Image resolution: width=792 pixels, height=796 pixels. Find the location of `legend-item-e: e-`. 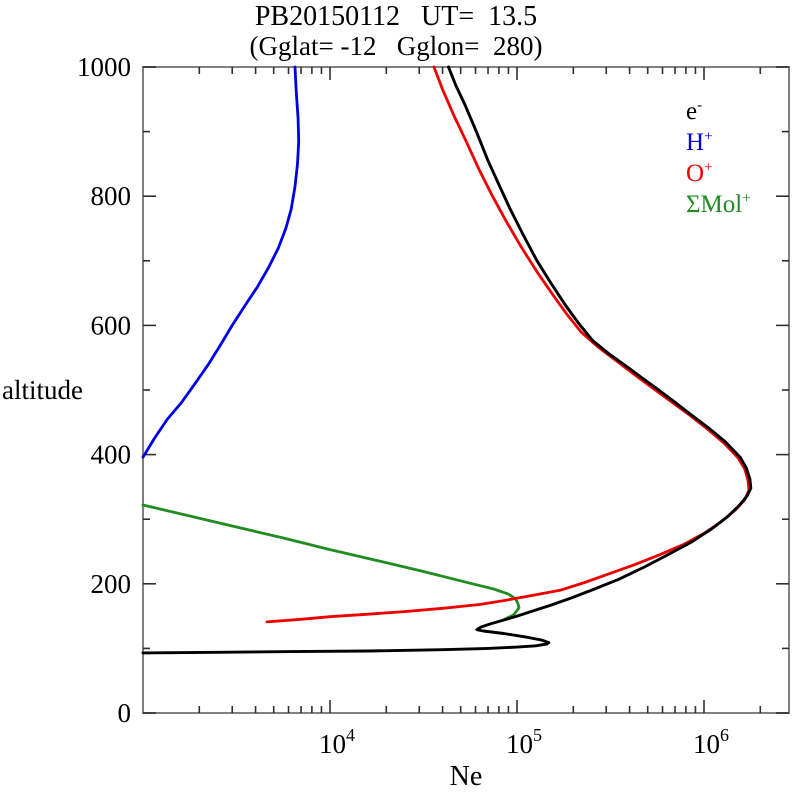

legend-item-e: e- is located at coordinates (694, 111).